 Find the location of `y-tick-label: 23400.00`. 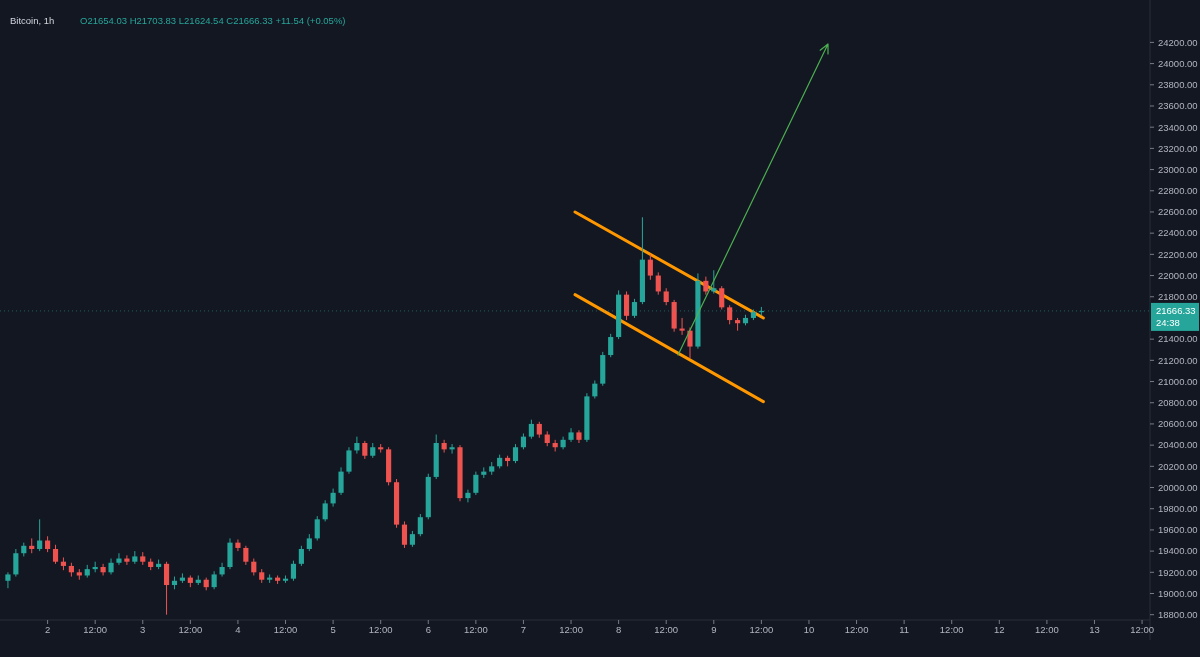

y-tick-label: 23400.00 is located at coordinates (1178, 127).